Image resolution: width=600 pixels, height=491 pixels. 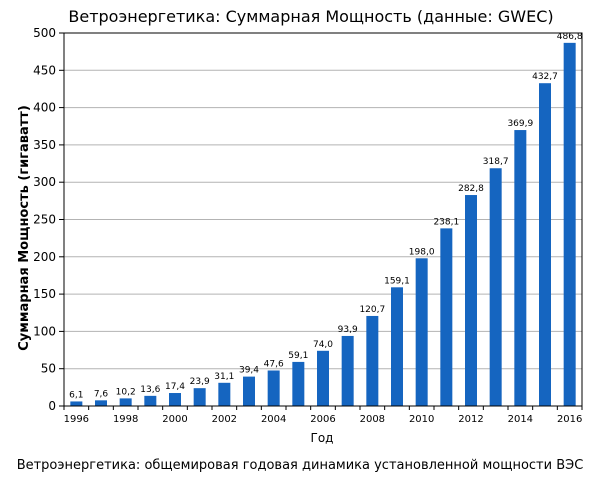 What do you see at coordinates (274, 364) in the screenshot?
I see `data-label: 47,6` at bounding box center [274, 364].